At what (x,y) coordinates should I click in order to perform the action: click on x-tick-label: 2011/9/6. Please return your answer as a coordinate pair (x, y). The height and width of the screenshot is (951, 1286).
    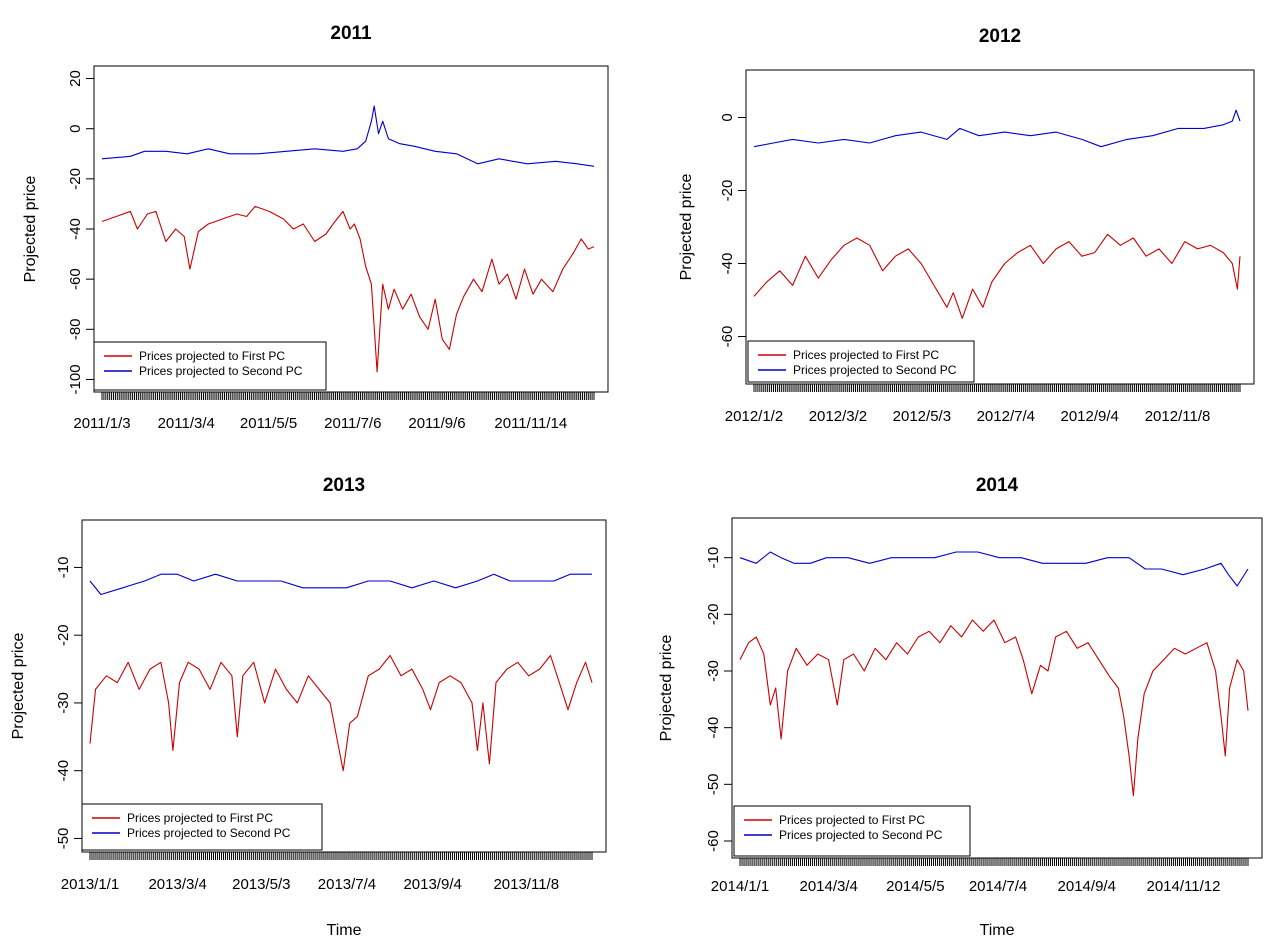
    Looking at the image, I should click on (436, 423).